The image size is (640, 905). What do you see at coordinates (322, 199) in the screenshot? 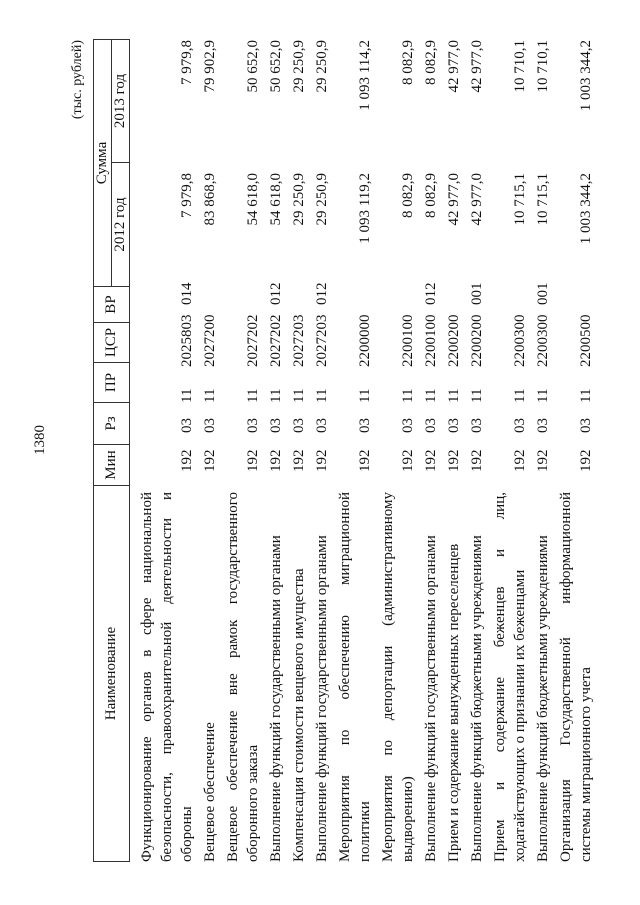
I see `cell-y2012: 29 250,9` at bounding box center [322, 199].